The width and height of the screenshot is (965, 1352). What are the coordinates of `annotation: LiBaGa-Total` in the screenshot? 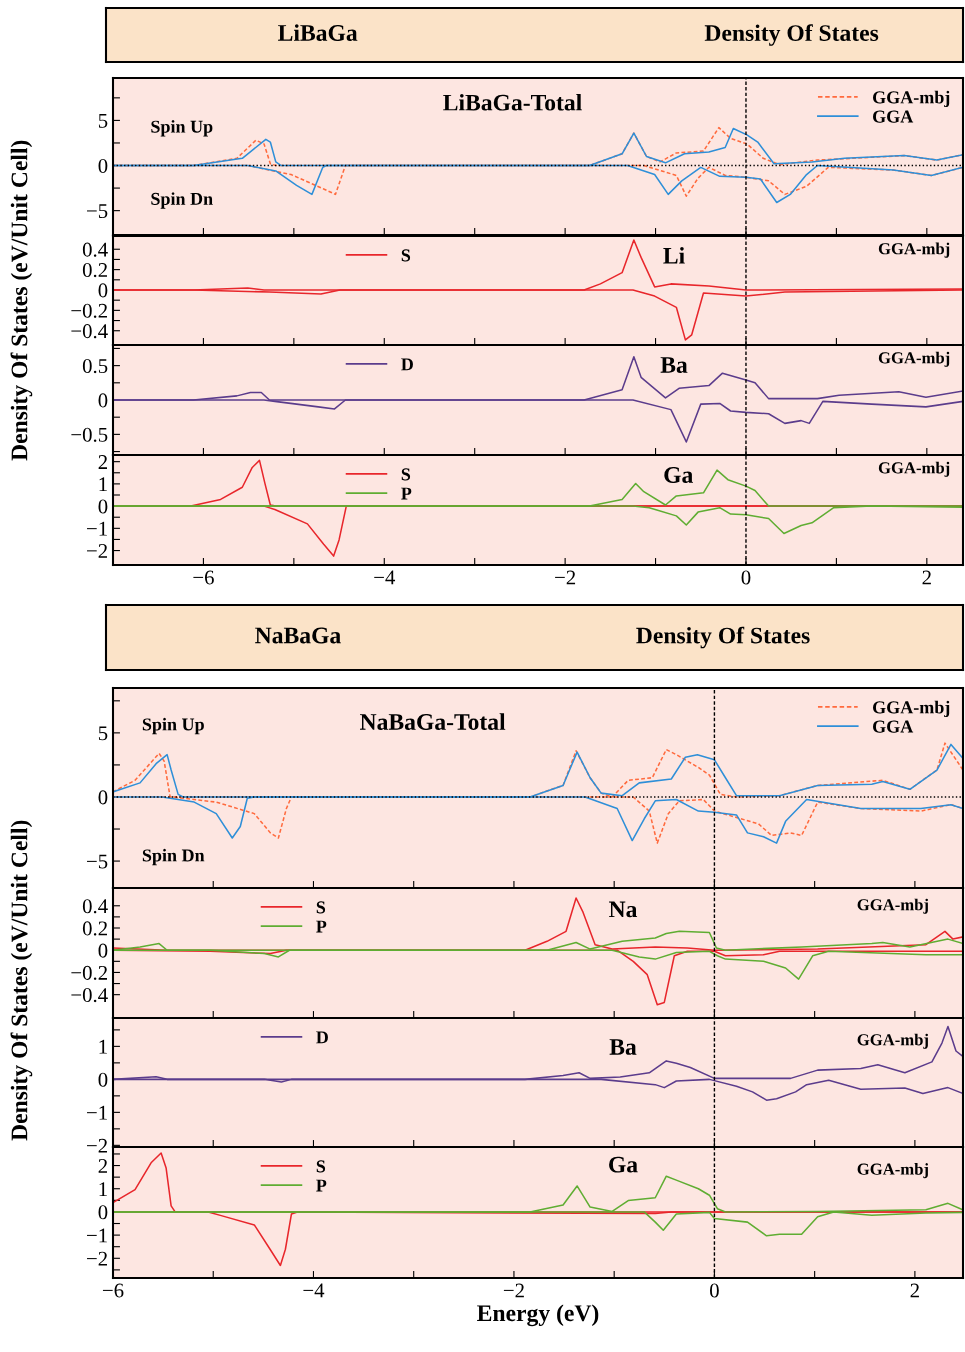 It's located at (512, 102).